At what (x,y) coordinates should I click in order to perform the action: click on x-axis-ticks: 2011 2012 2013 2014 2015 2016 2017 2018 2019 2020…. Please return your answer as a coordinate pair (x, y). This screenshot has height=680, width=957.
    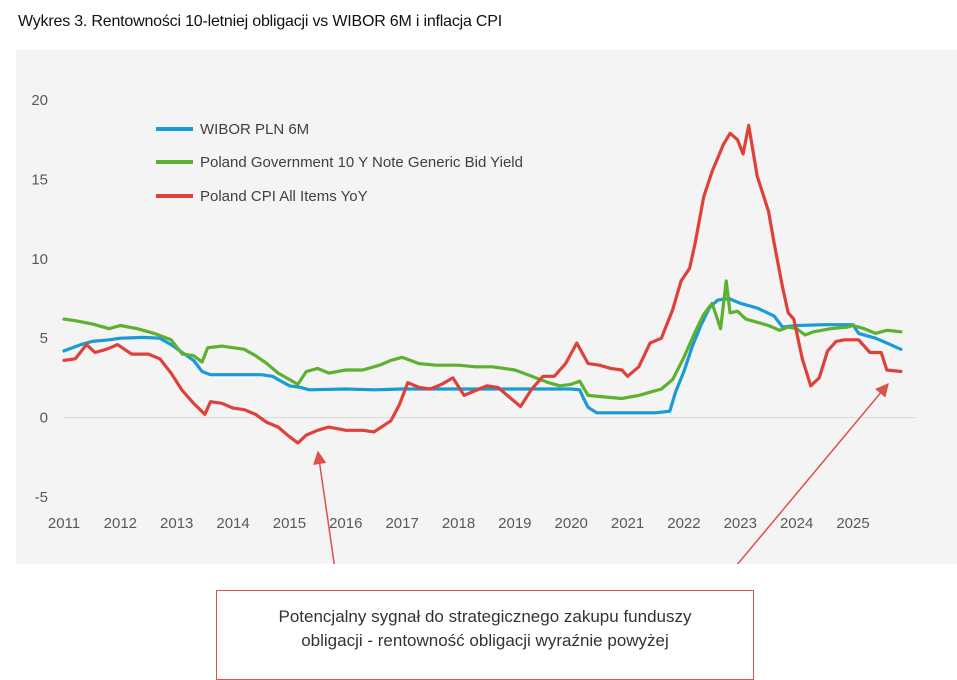
    Looking at the image, I should click on (459, 523).